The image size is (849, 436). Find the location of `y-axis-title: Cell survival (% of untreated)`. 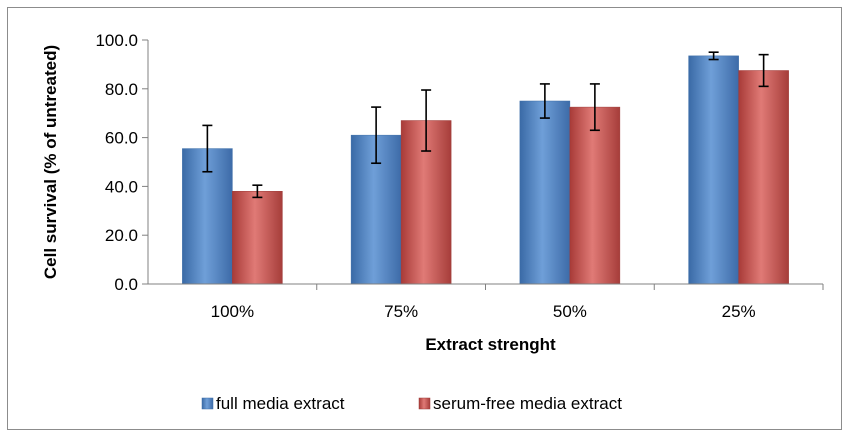

y-axis-title: Cell survival (% of untreated) is located at coordinates (50, 162).